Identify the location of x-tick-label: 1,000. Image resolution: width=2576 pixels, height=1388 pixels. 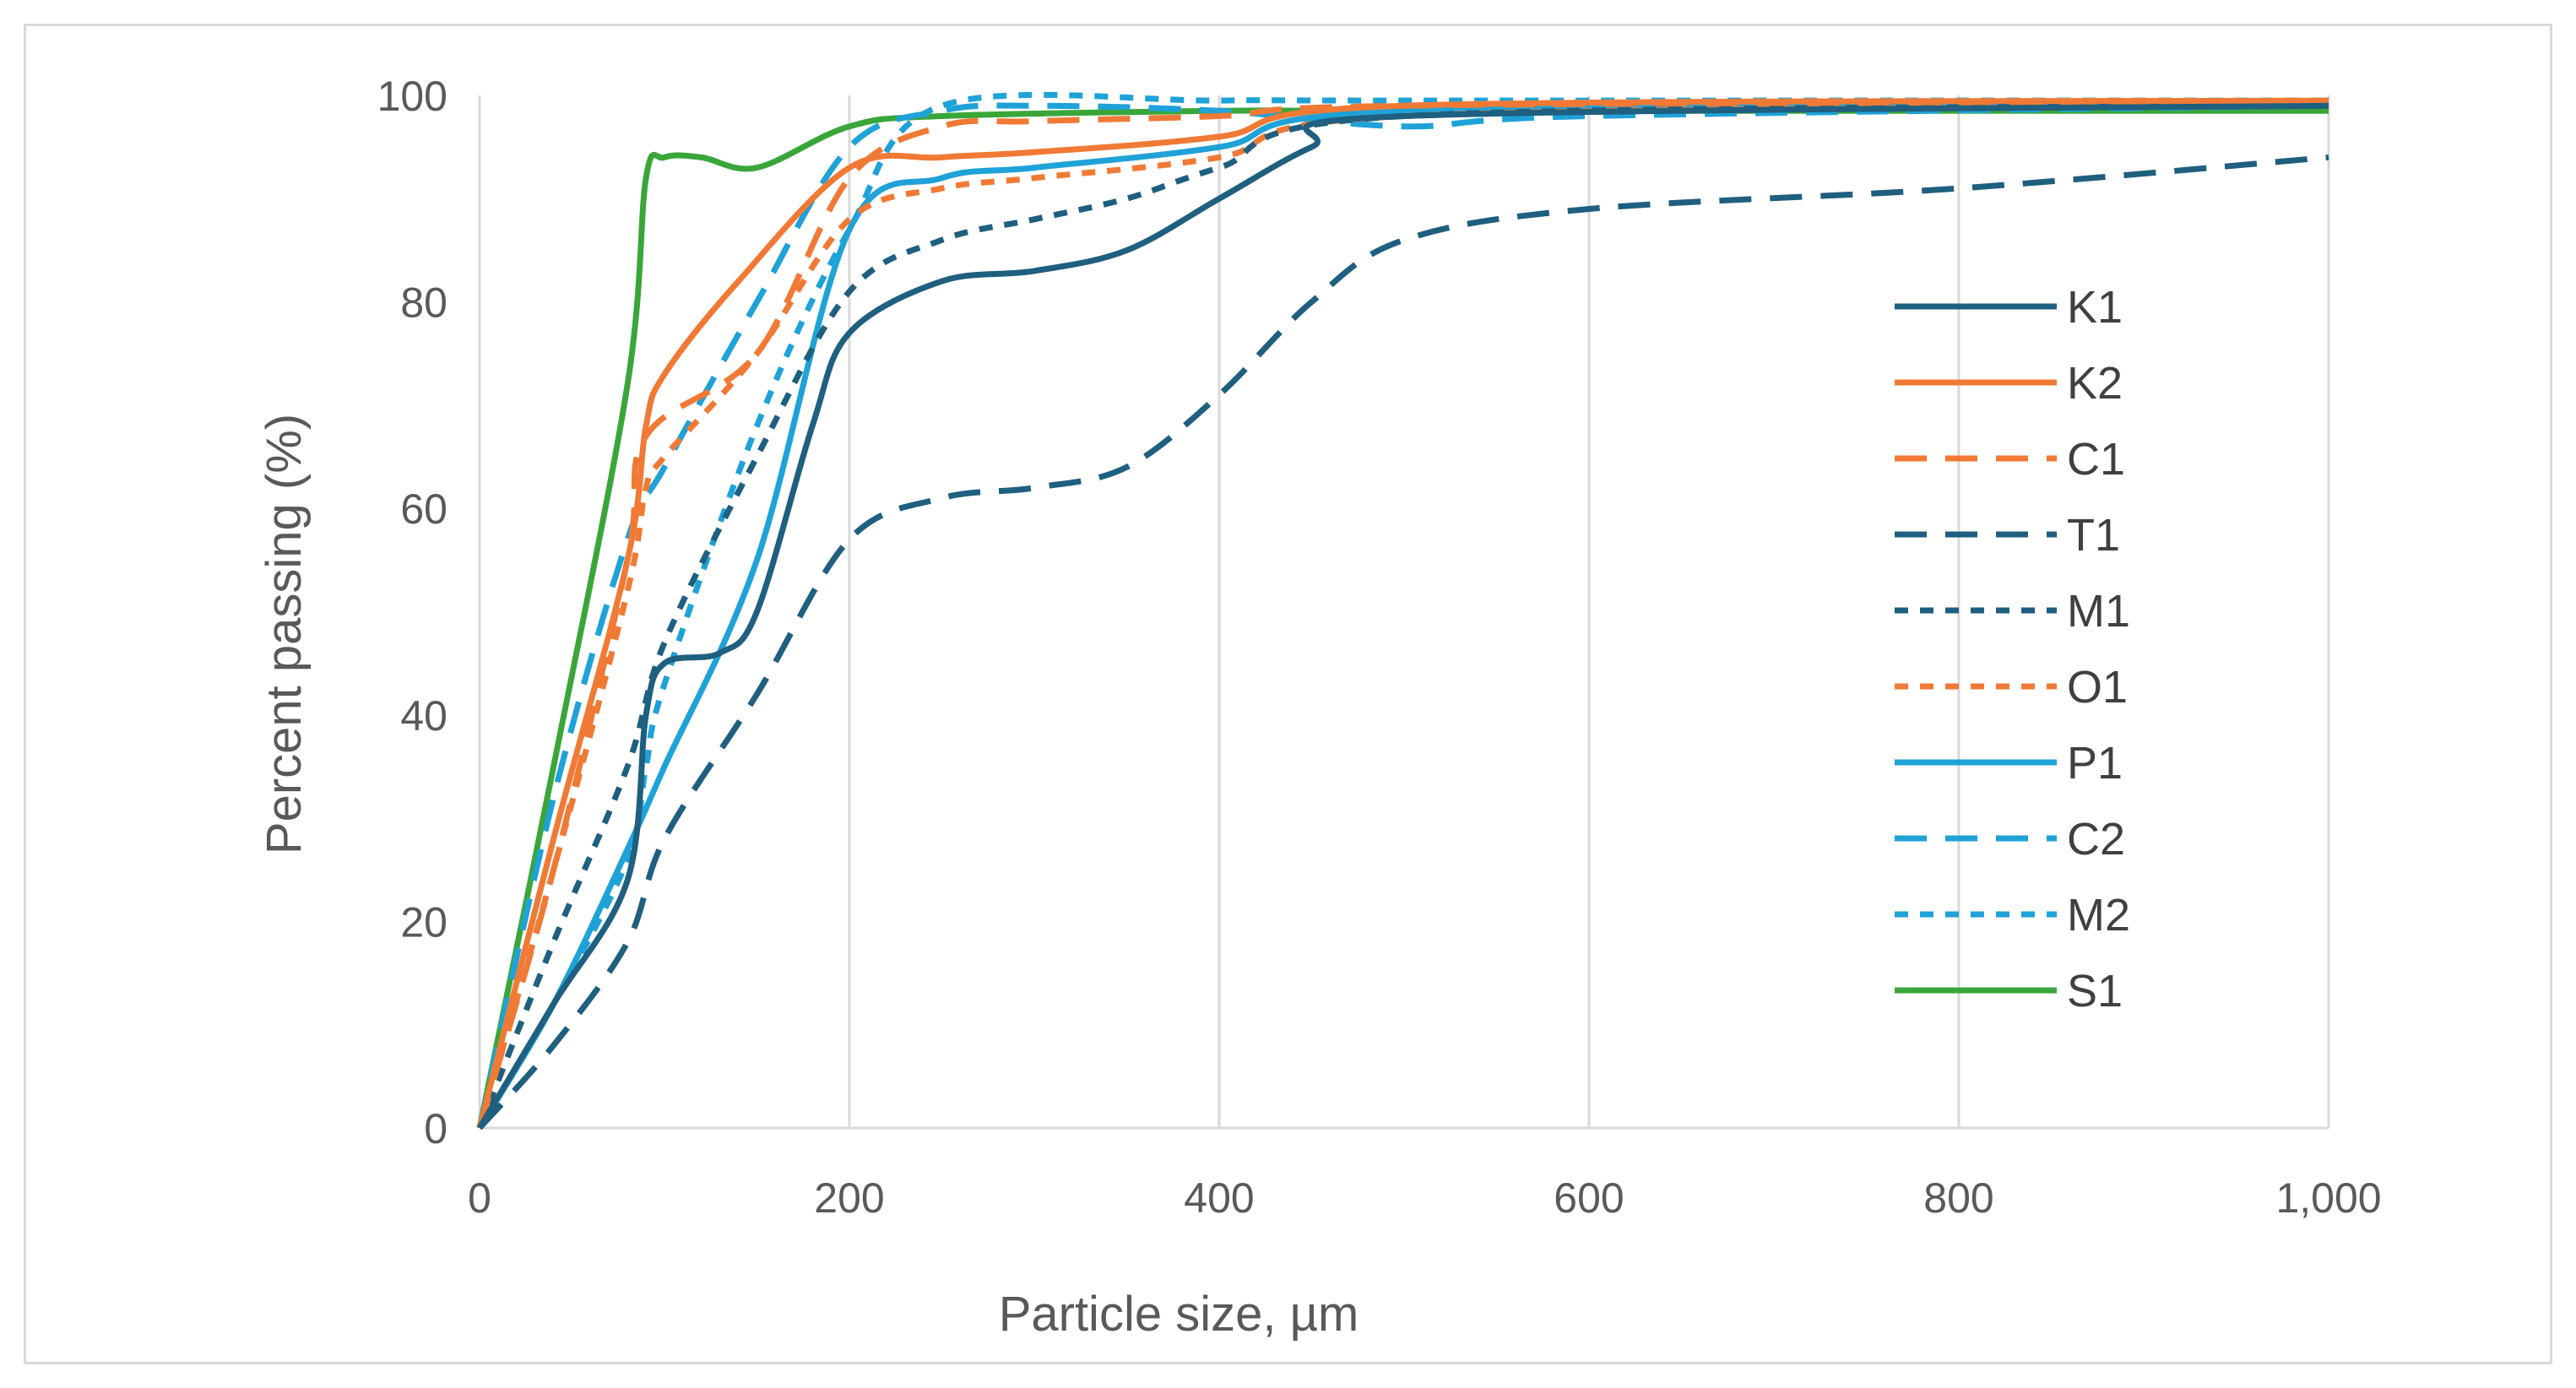
(2328, 1198).